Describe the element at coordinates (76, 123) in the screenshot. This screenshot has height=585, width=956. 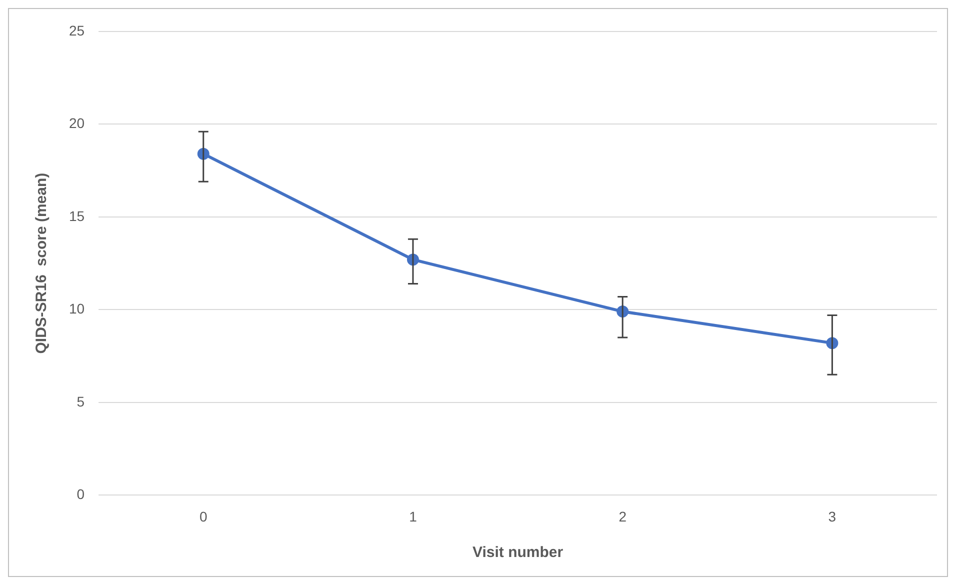
I see `y-tick-label: 20` at that location.